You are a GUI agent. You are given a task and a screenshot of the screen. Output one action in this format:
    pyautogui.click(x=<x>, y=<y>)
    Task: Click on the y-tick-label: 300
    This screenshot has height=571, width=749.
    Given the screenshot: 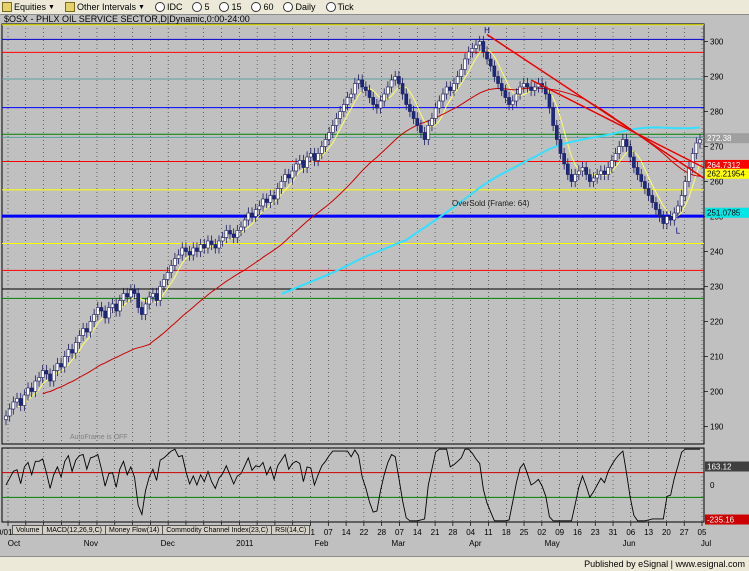 What is the action you would take?
    pyautogui.click(x=717, y=42)
    